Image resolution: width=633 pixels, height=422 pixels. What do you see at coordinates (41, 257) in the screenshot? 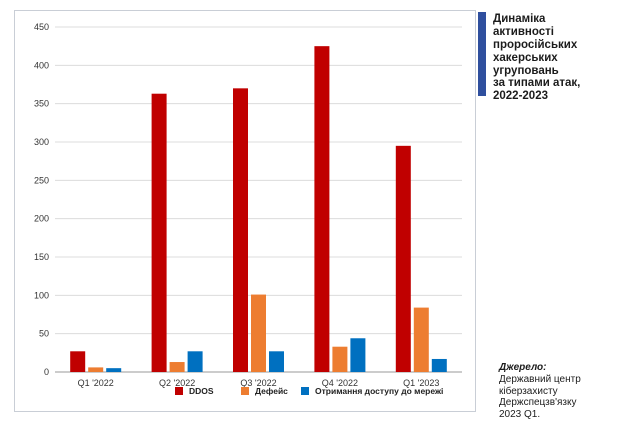
I see `y-tick-label: 150` at bounding box center [41, 257].